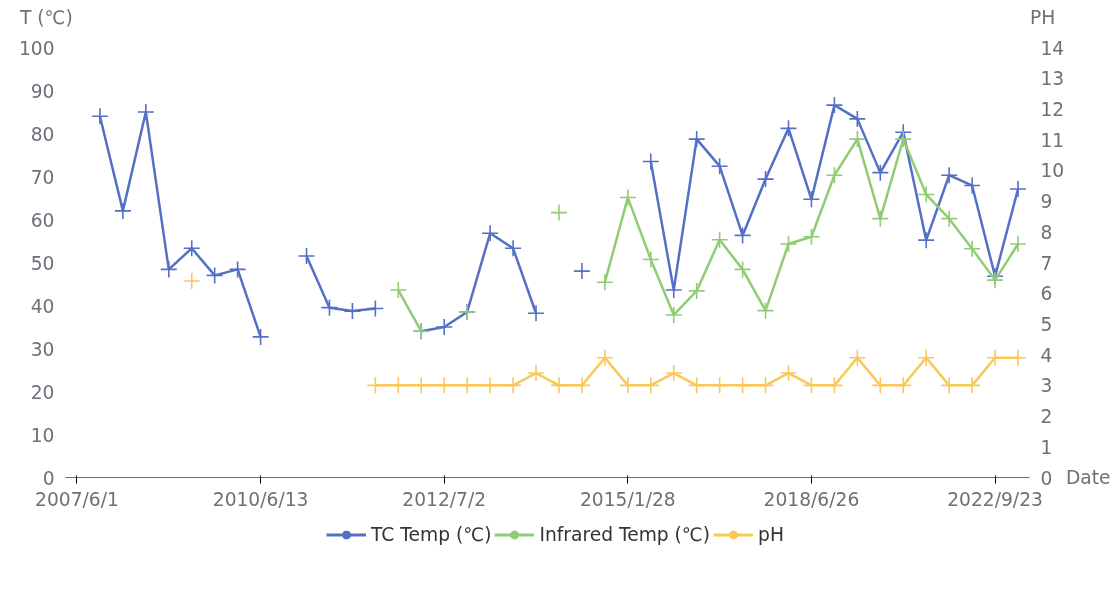 The width and height of the screenshot is (1119, 603). What do you see at coordinates (811, 499) in the screenshot?
I see `x-tick-label: 2018/6/26` at bounding box center [811, 499].